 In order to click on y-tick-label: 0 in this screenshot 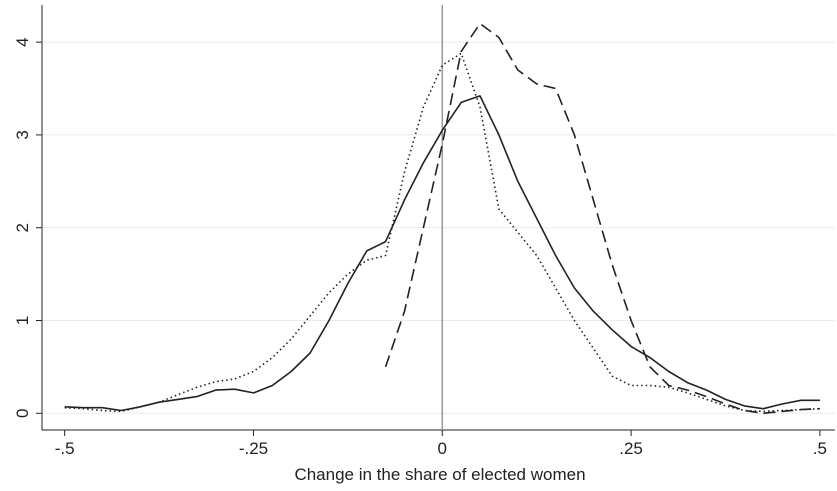, I will do `click(22, 413)`.